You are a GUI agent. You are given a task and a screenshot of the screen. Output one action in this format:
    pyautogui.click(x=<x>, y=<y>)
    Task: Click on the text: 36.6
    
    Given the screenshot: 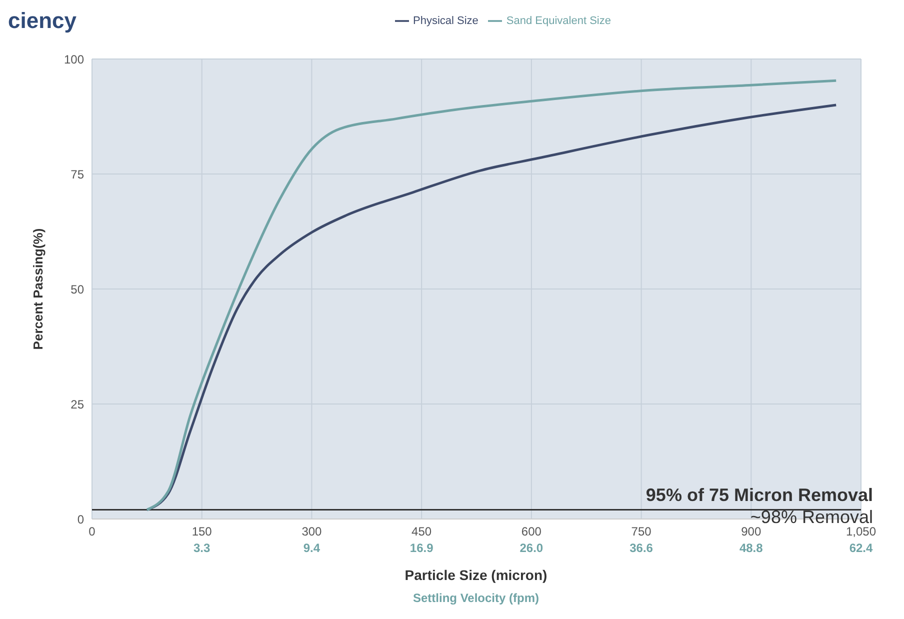 What is the action you would take?
    pyautogui.click(x=642, y=548)
    